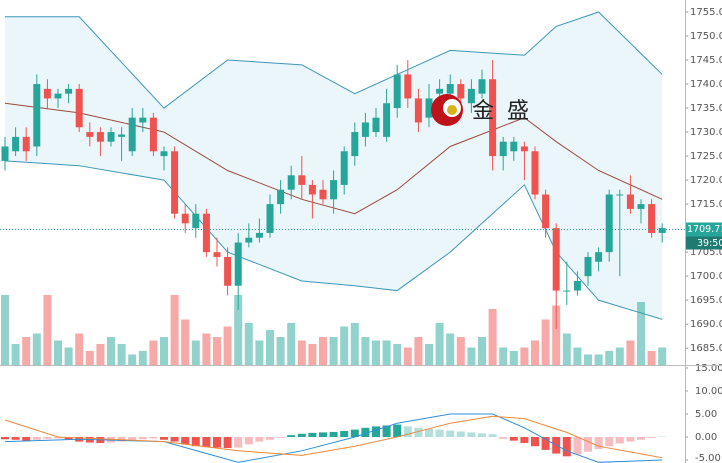  I want to click on y-tick-label: 1740.00, so click(706, 84).